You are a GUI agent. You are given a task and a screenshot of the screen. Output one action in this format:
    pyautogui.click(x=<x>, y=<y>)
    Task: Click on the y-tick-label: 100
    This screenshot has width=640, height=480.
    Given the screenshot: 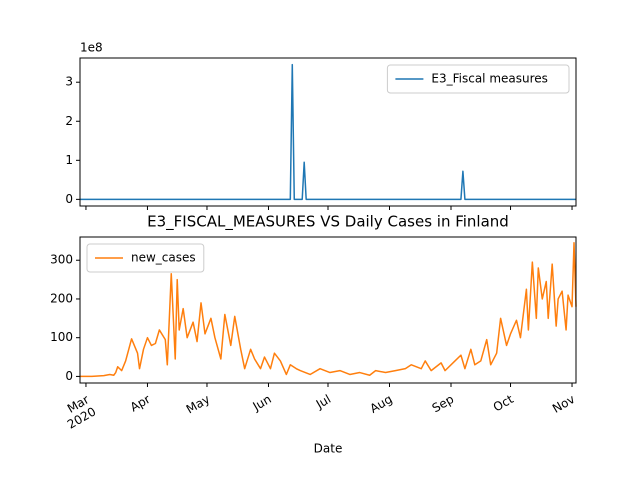 What is the action you would take?
    pyautogui.click(x=61, y=337)
    